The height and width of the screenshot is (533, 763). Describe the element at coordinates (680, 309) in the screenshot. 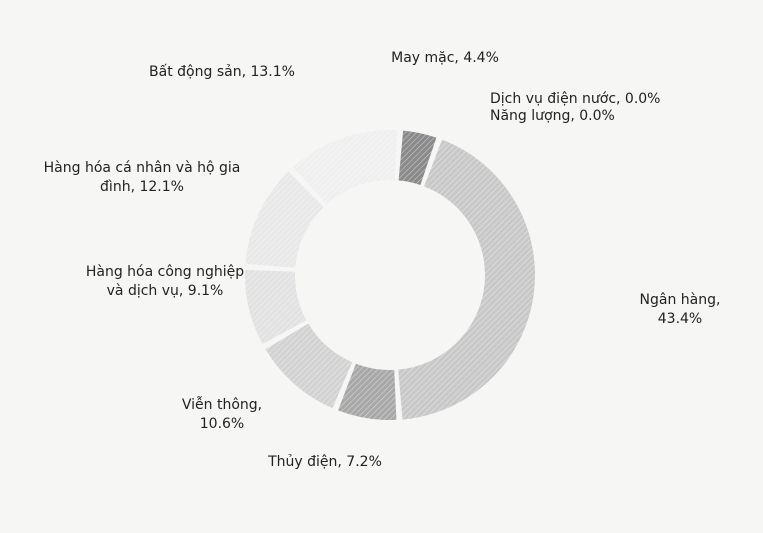

I see `data-label: Ngân hàng, 43.4%` at that location.